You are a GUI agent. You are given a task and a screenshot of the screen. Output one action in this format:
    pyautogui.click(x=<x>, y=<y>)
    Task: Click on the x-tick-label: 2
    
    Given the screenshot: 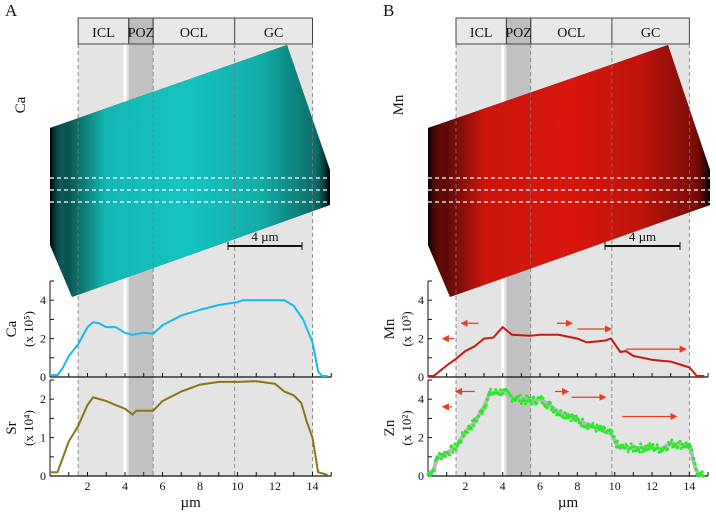 What is the action you would take?
    pyautogui.click(x=88, y=486)
    